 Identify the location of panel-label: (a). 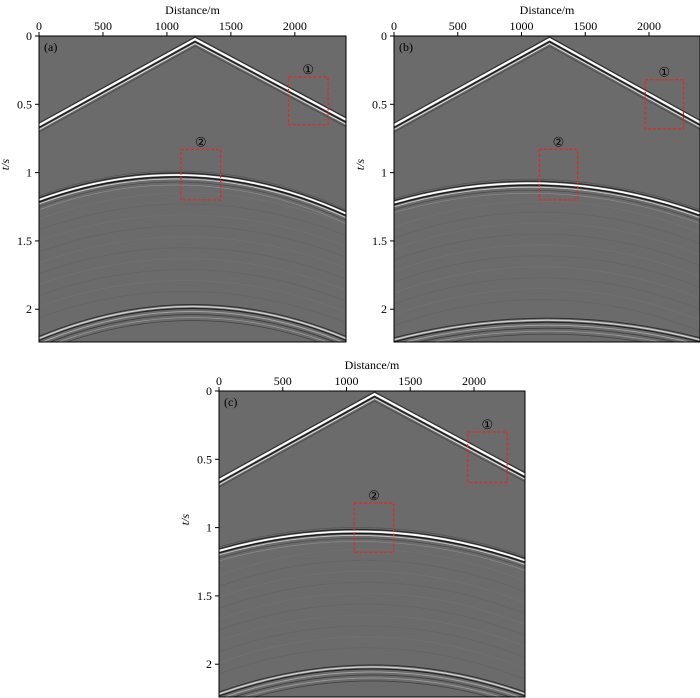
(50, 47).